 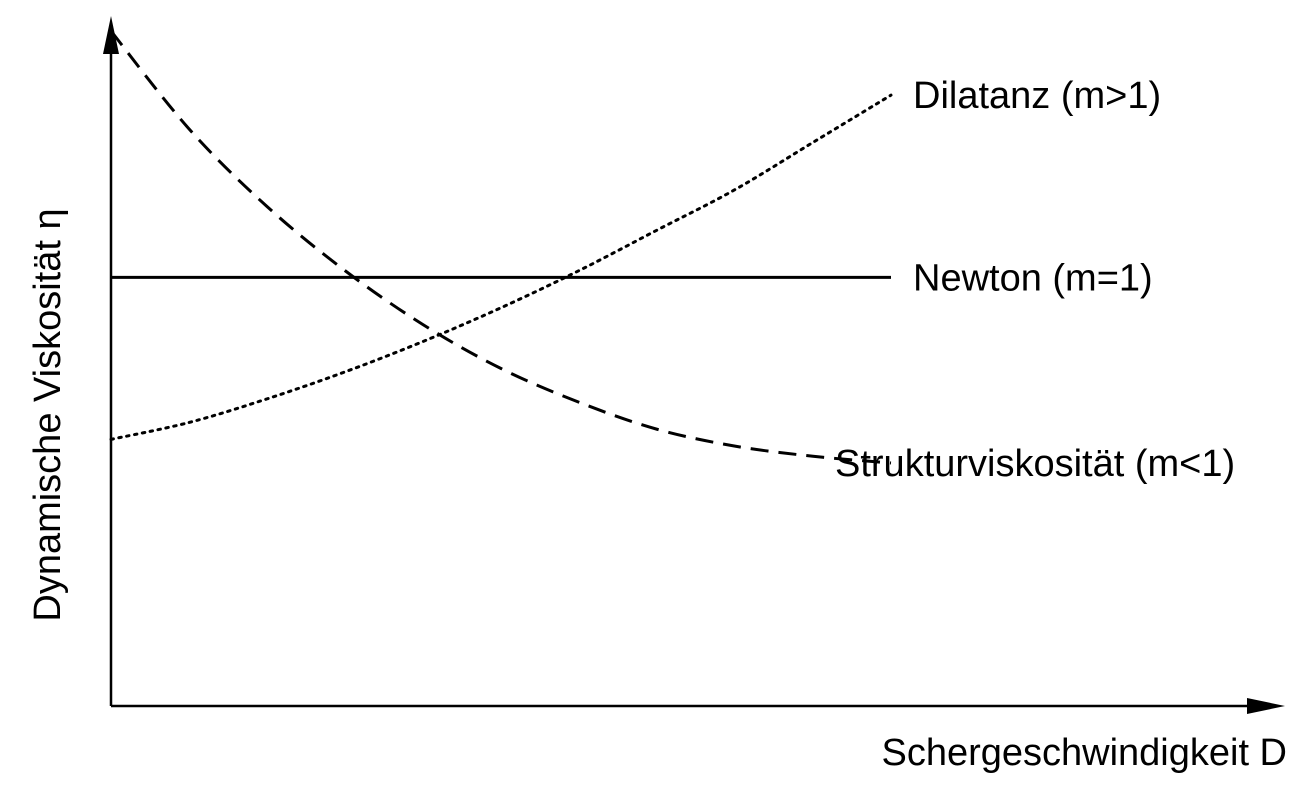 I want to click on series-label-strukturviskosit-t-m-1: Strukturviskosität (m<1), so click(x=1035, y=464).